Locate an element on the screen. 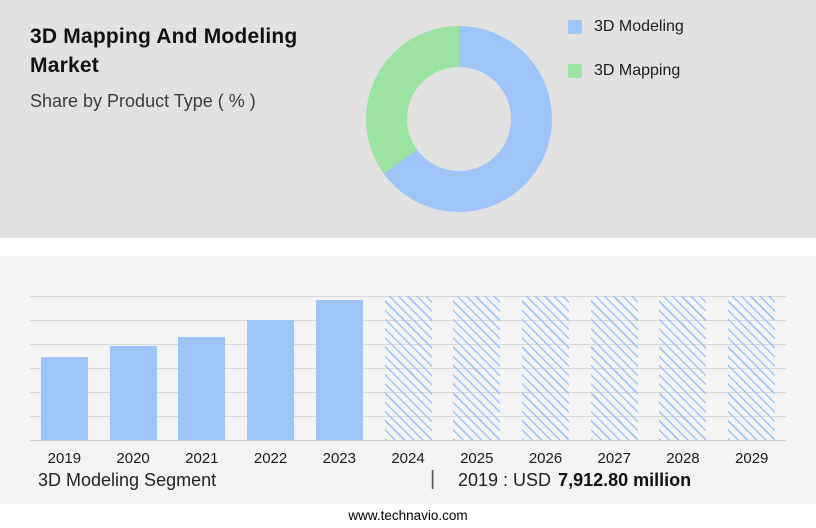 The width and height of the screenshot is (816, 528). market-size-value: 7,912.80 million is located at coordinates (625, 480).